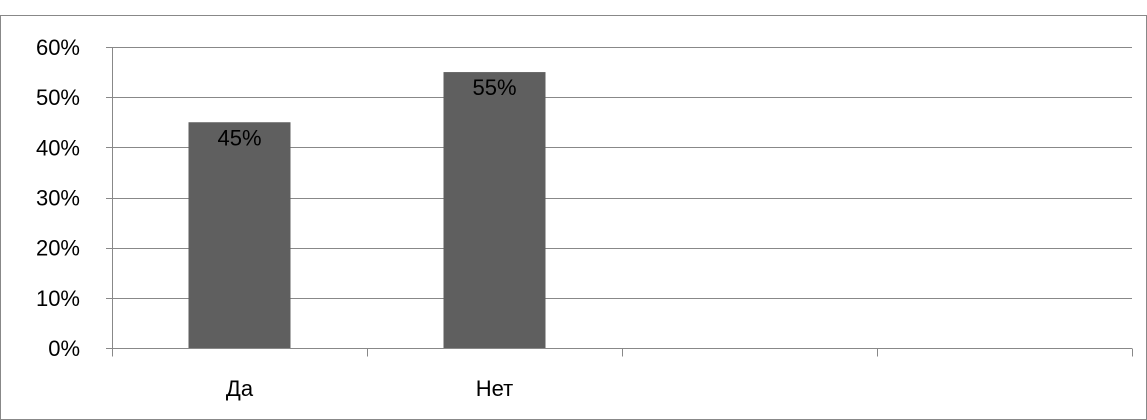 This screenshot has height=420, width=1147. What do you see at coordinates (58, 147) in the screenshot?
I see `y-tick-label: 40%` at bounding box center [58, 147].